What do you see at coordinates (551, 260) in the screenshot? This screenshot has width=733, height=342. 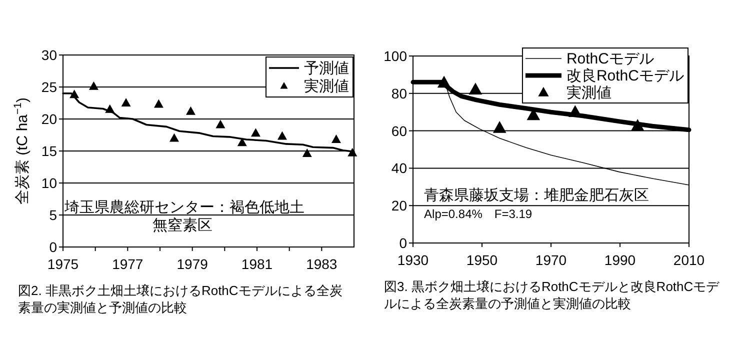 I see `x-tick-label: 1970` at bounding box center [551, 260].